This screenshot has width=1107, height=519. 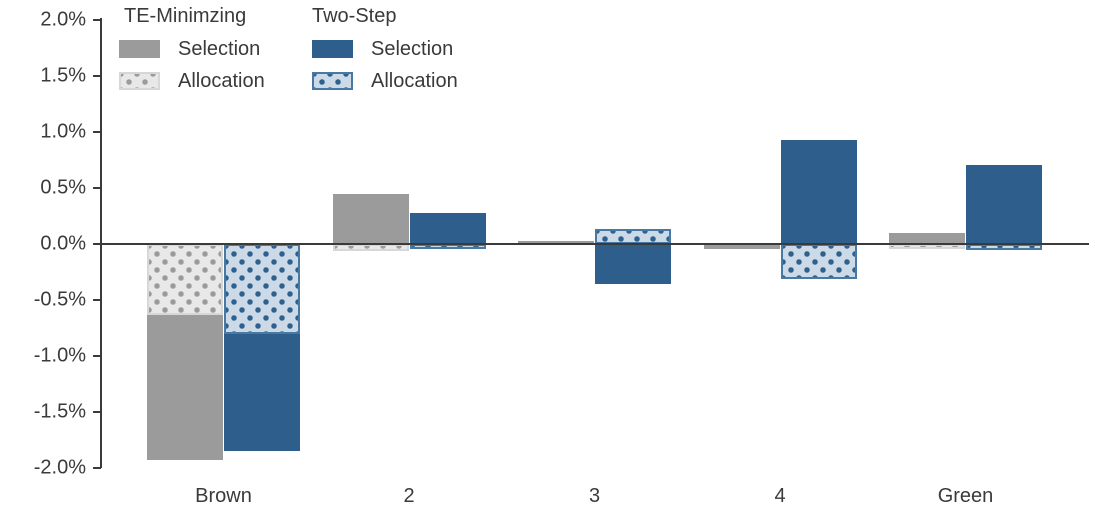 I want to click on bar-two-step-selection-Green, so click(x=1004, y=204).